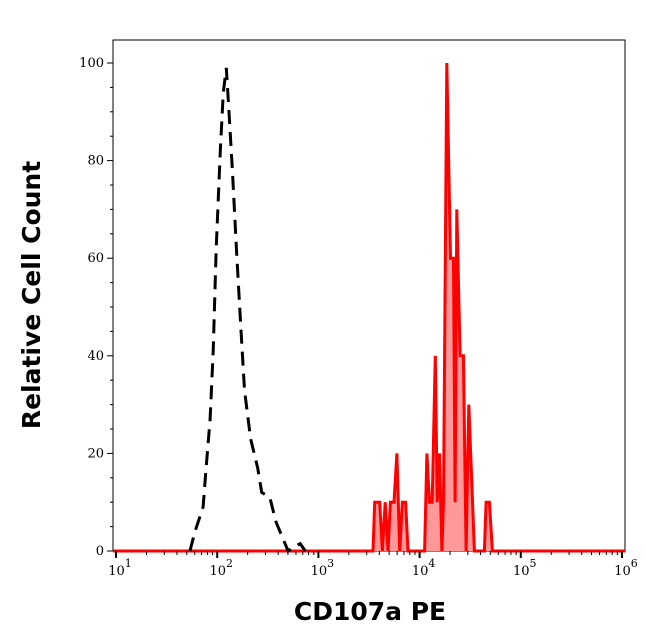 Image resolution: width=646 pixels, height=641 pixels. Describe the element at coordinates (247, 310) in the screenshot. I see `isotype-histogram-line` at that location.